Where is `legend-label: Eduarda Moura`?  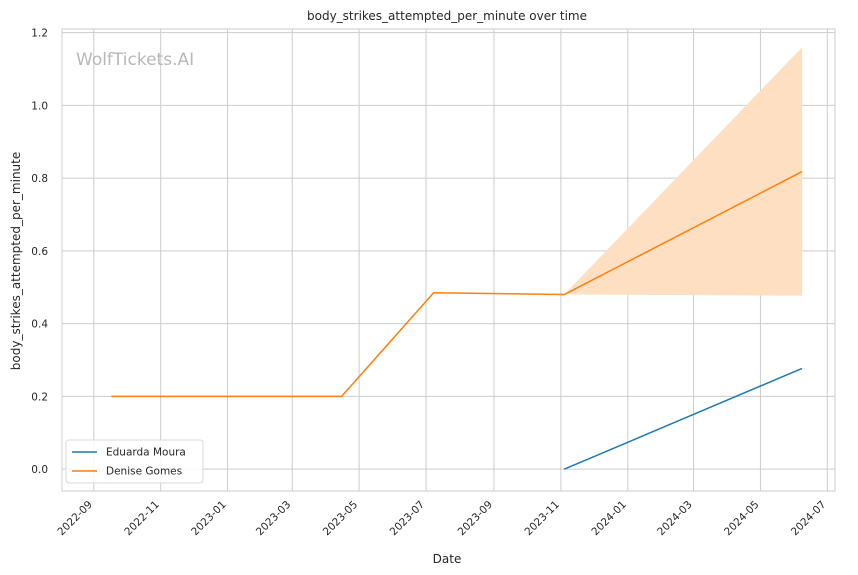 legend-label: Eduarda Moura is located at coordinates (146, 453).